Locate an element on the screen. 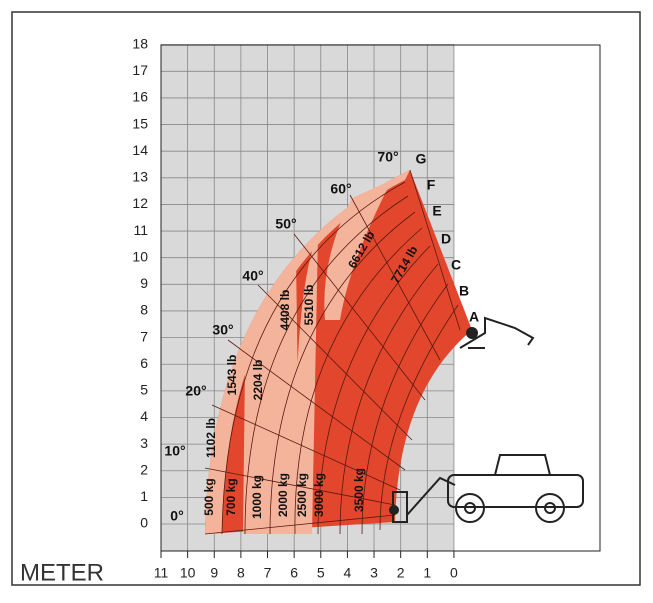 This screenshot has width=653, height=603. load-label: 2000 kg is located at coordinates (283, 495).